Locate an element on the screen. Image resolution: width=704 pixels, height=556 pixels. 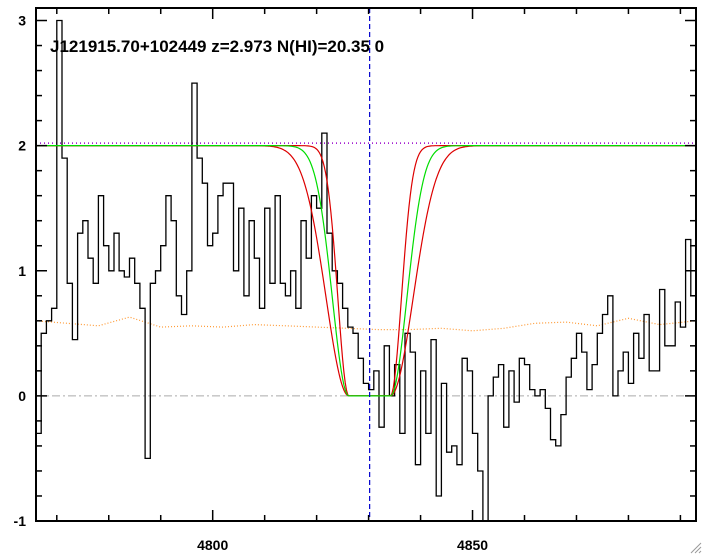
resize-grip-icon is located at coordinates (695, 547).